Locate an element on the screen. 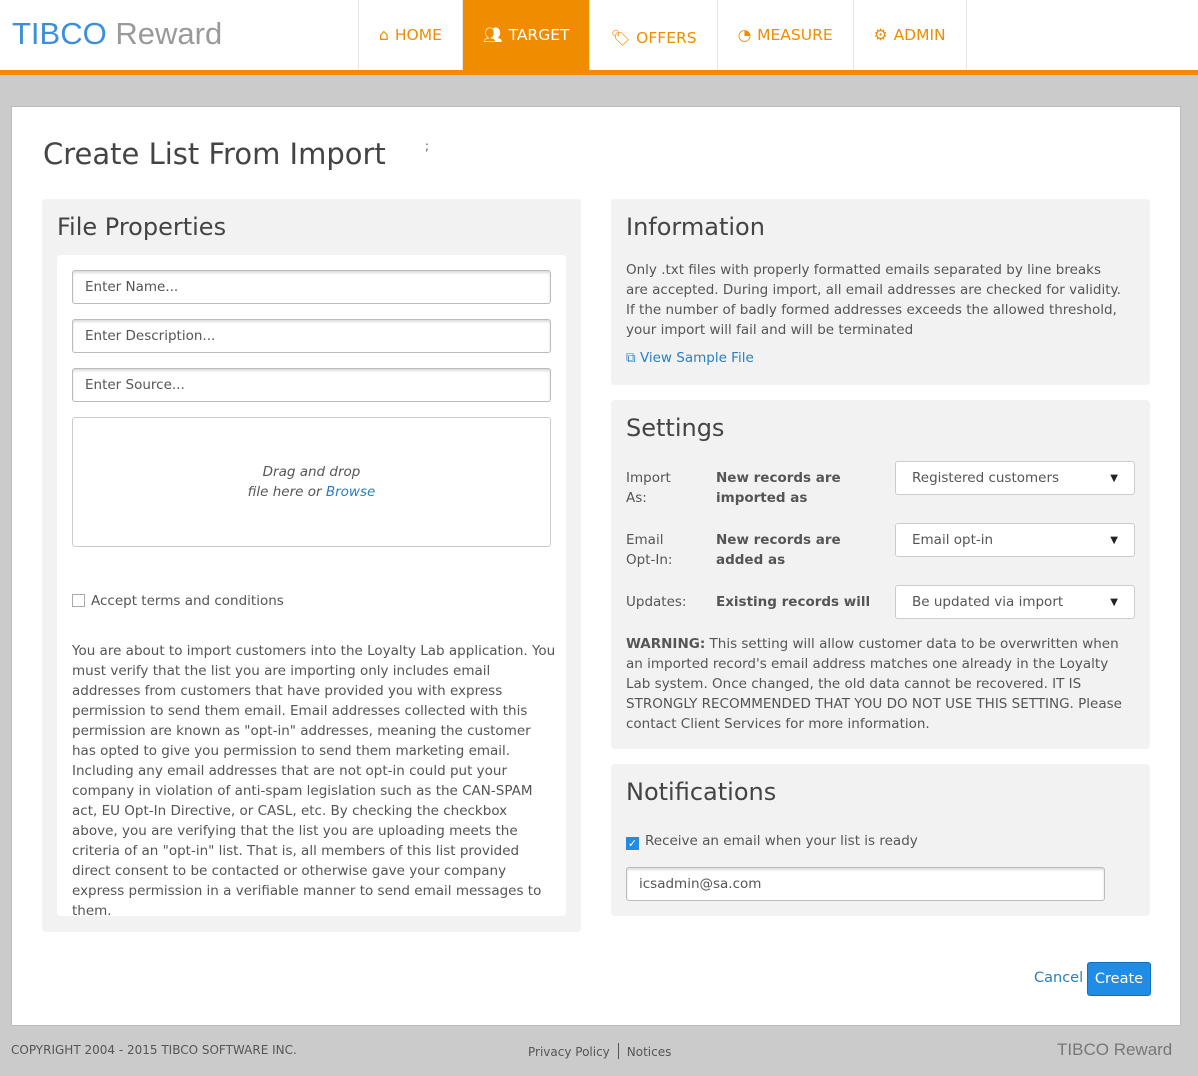 This screenshot has height=1076, width=1198. setting-label: Email Opt-In: is located at coordinates (649, 550).